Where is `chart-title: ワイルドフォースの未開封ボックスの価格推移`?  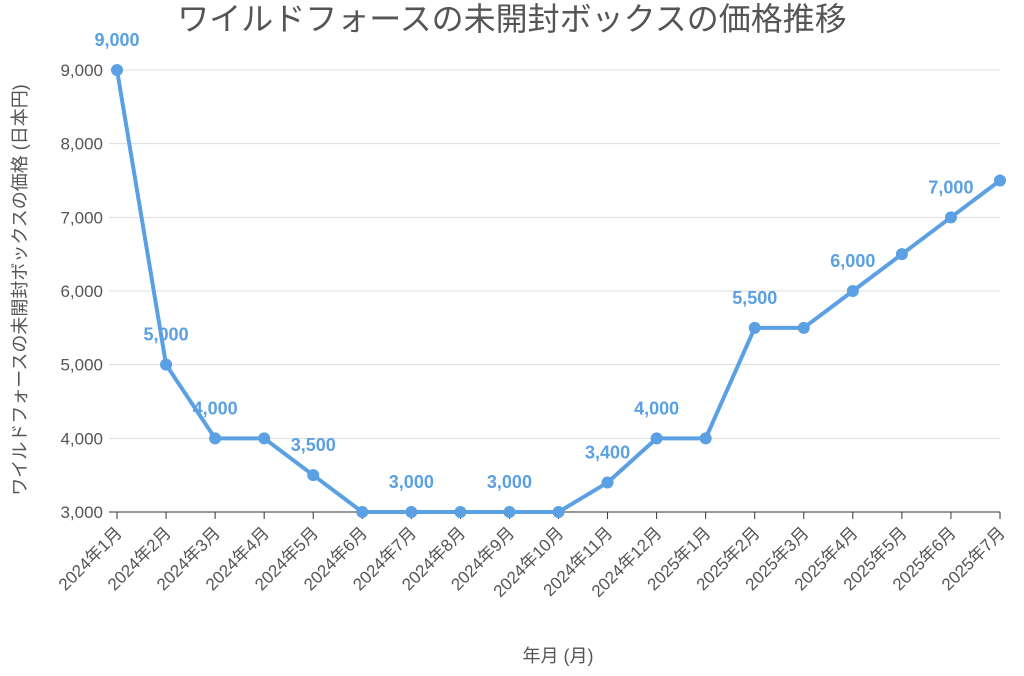
chart-title: ワイルドフォースの未開封ボックスの価格推移 is located at coordinates (511, 19).